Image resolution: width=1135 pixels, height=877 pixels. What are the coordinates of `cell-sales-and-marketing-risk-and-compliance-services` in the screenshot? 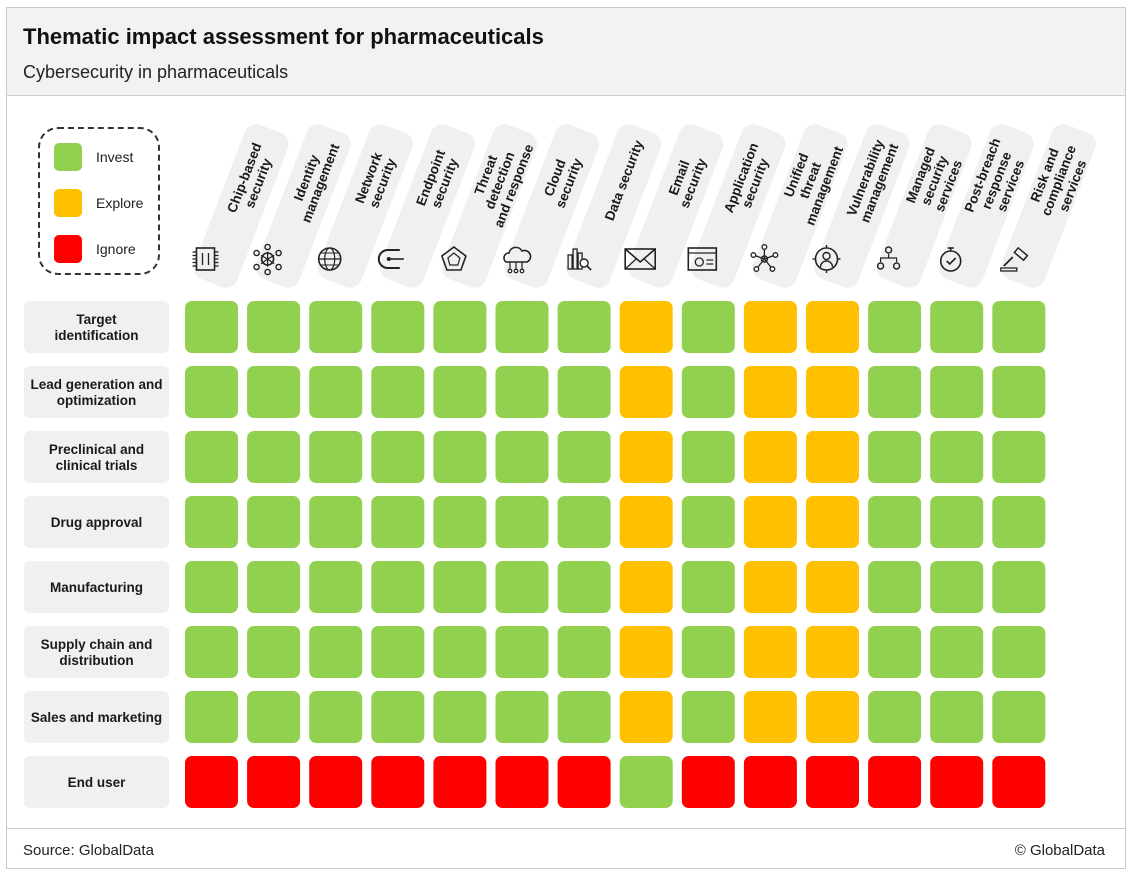 It's located at (1019, 717).